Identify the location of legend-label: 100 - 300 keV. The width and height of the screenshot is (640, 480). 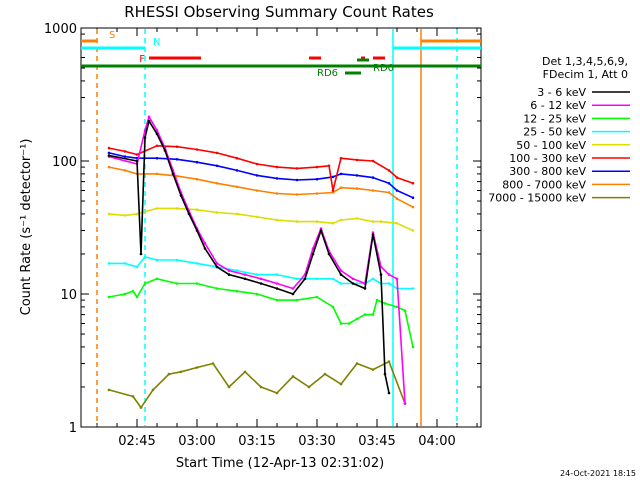
(547, 158).